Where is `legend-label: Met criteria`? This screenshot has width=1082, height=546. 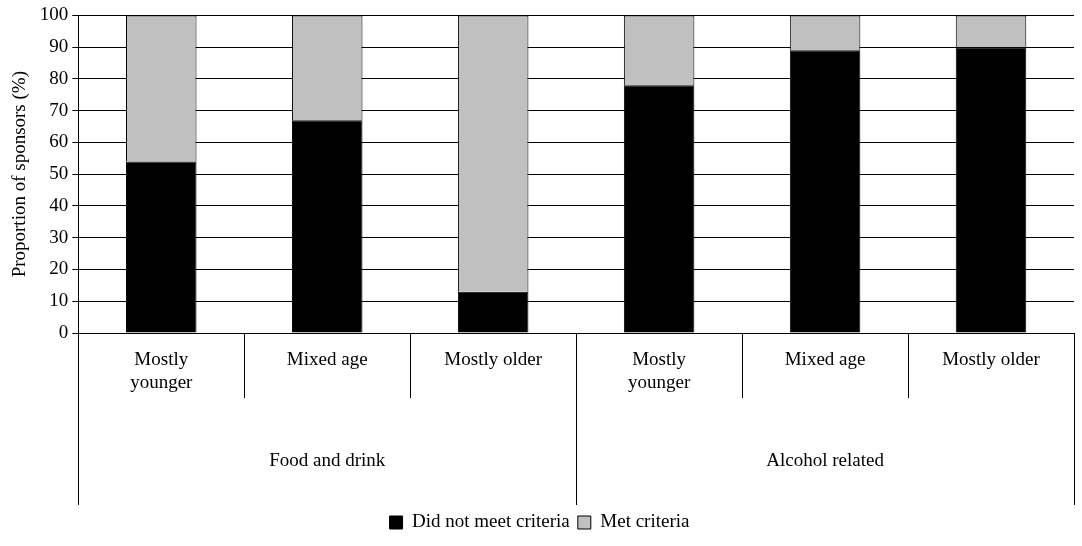 legend-label: Met criteria is located at coordinates (645, 521).